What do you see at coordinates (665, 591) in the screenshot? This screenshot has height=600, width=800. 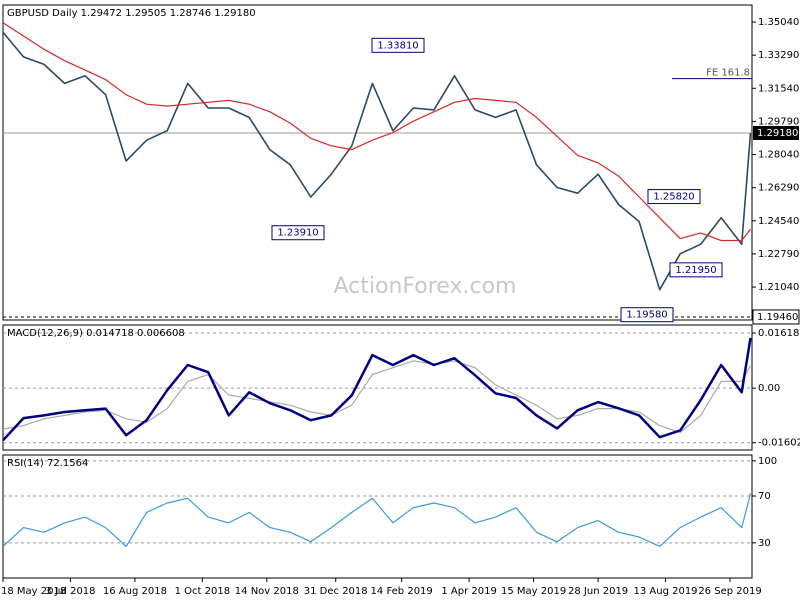 I see `x-tick-label: 13 Aug 2019` at bounding box center [665, 591].